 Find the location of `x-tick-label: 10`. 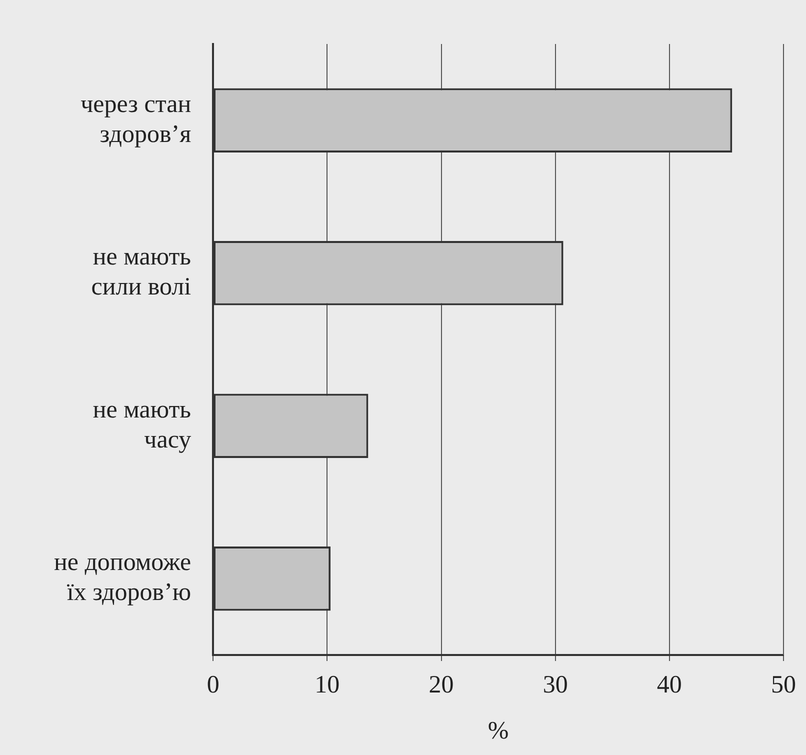

x-tick-label: 10 is located at coordinates (327, 685).